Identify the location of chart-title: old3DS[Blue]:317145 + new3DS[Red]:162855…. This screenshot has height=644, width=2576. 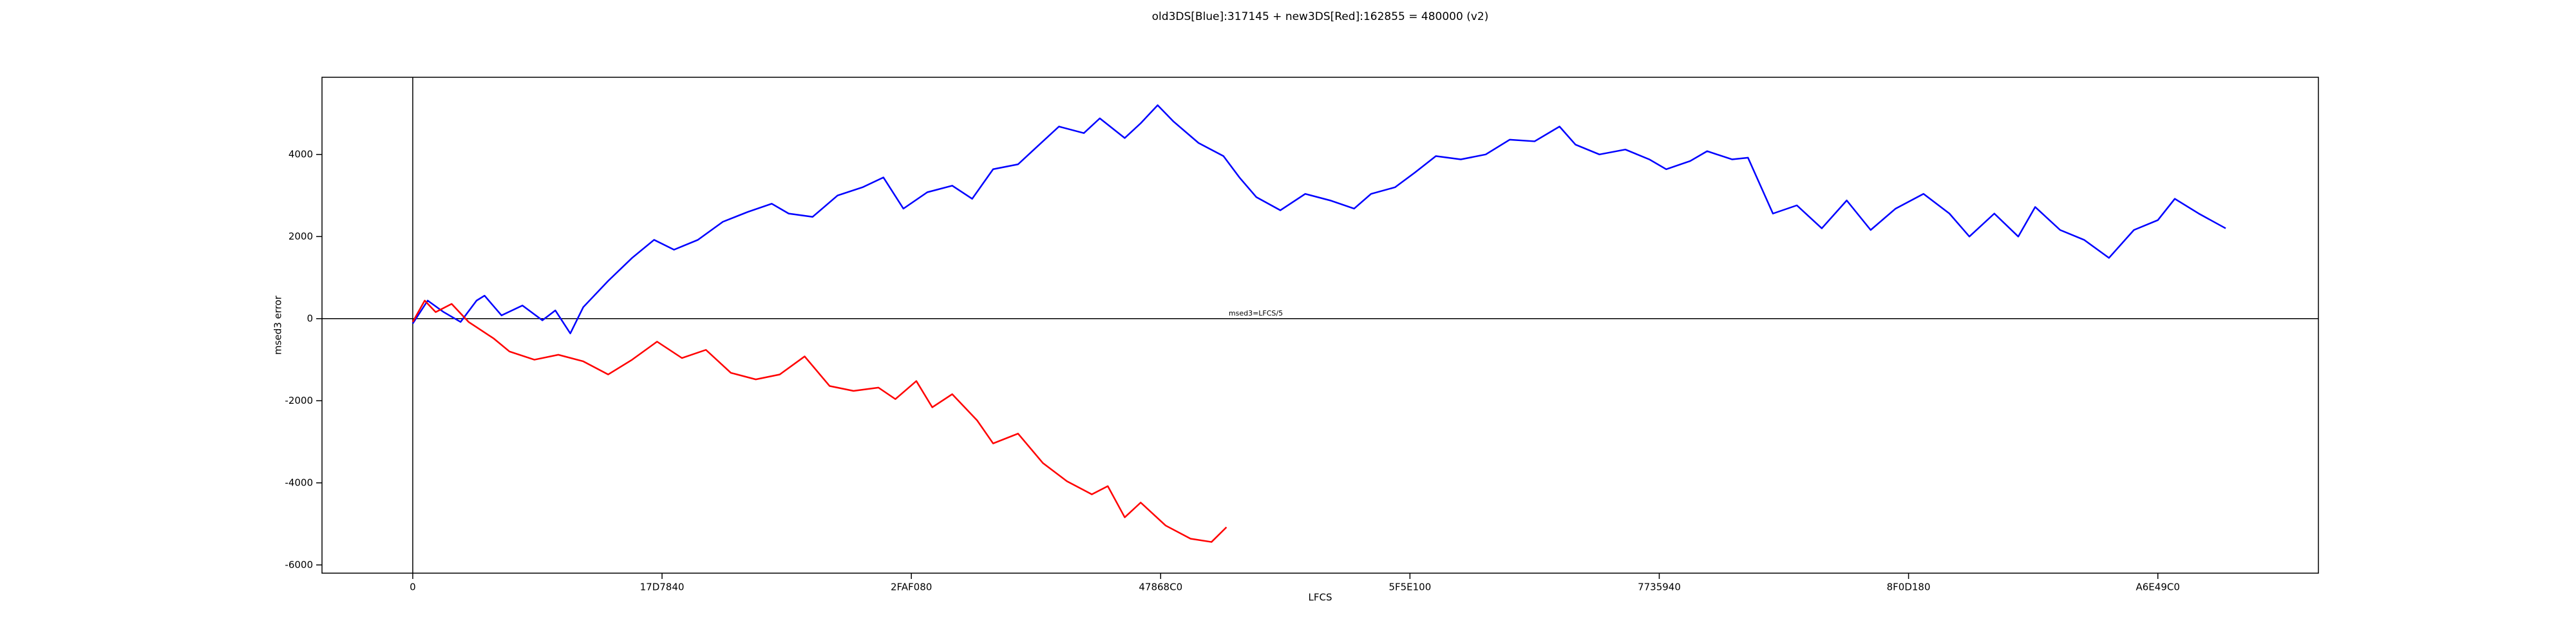
(1320, 16).